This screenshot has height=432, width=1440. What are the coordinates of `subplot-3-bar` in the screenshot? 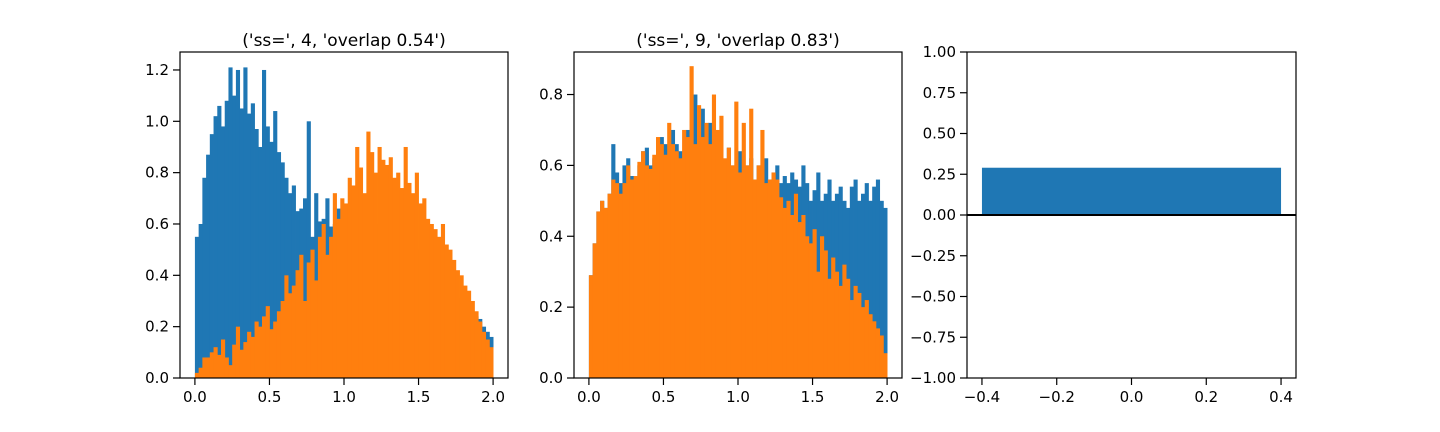 It's located at (1131, 191).